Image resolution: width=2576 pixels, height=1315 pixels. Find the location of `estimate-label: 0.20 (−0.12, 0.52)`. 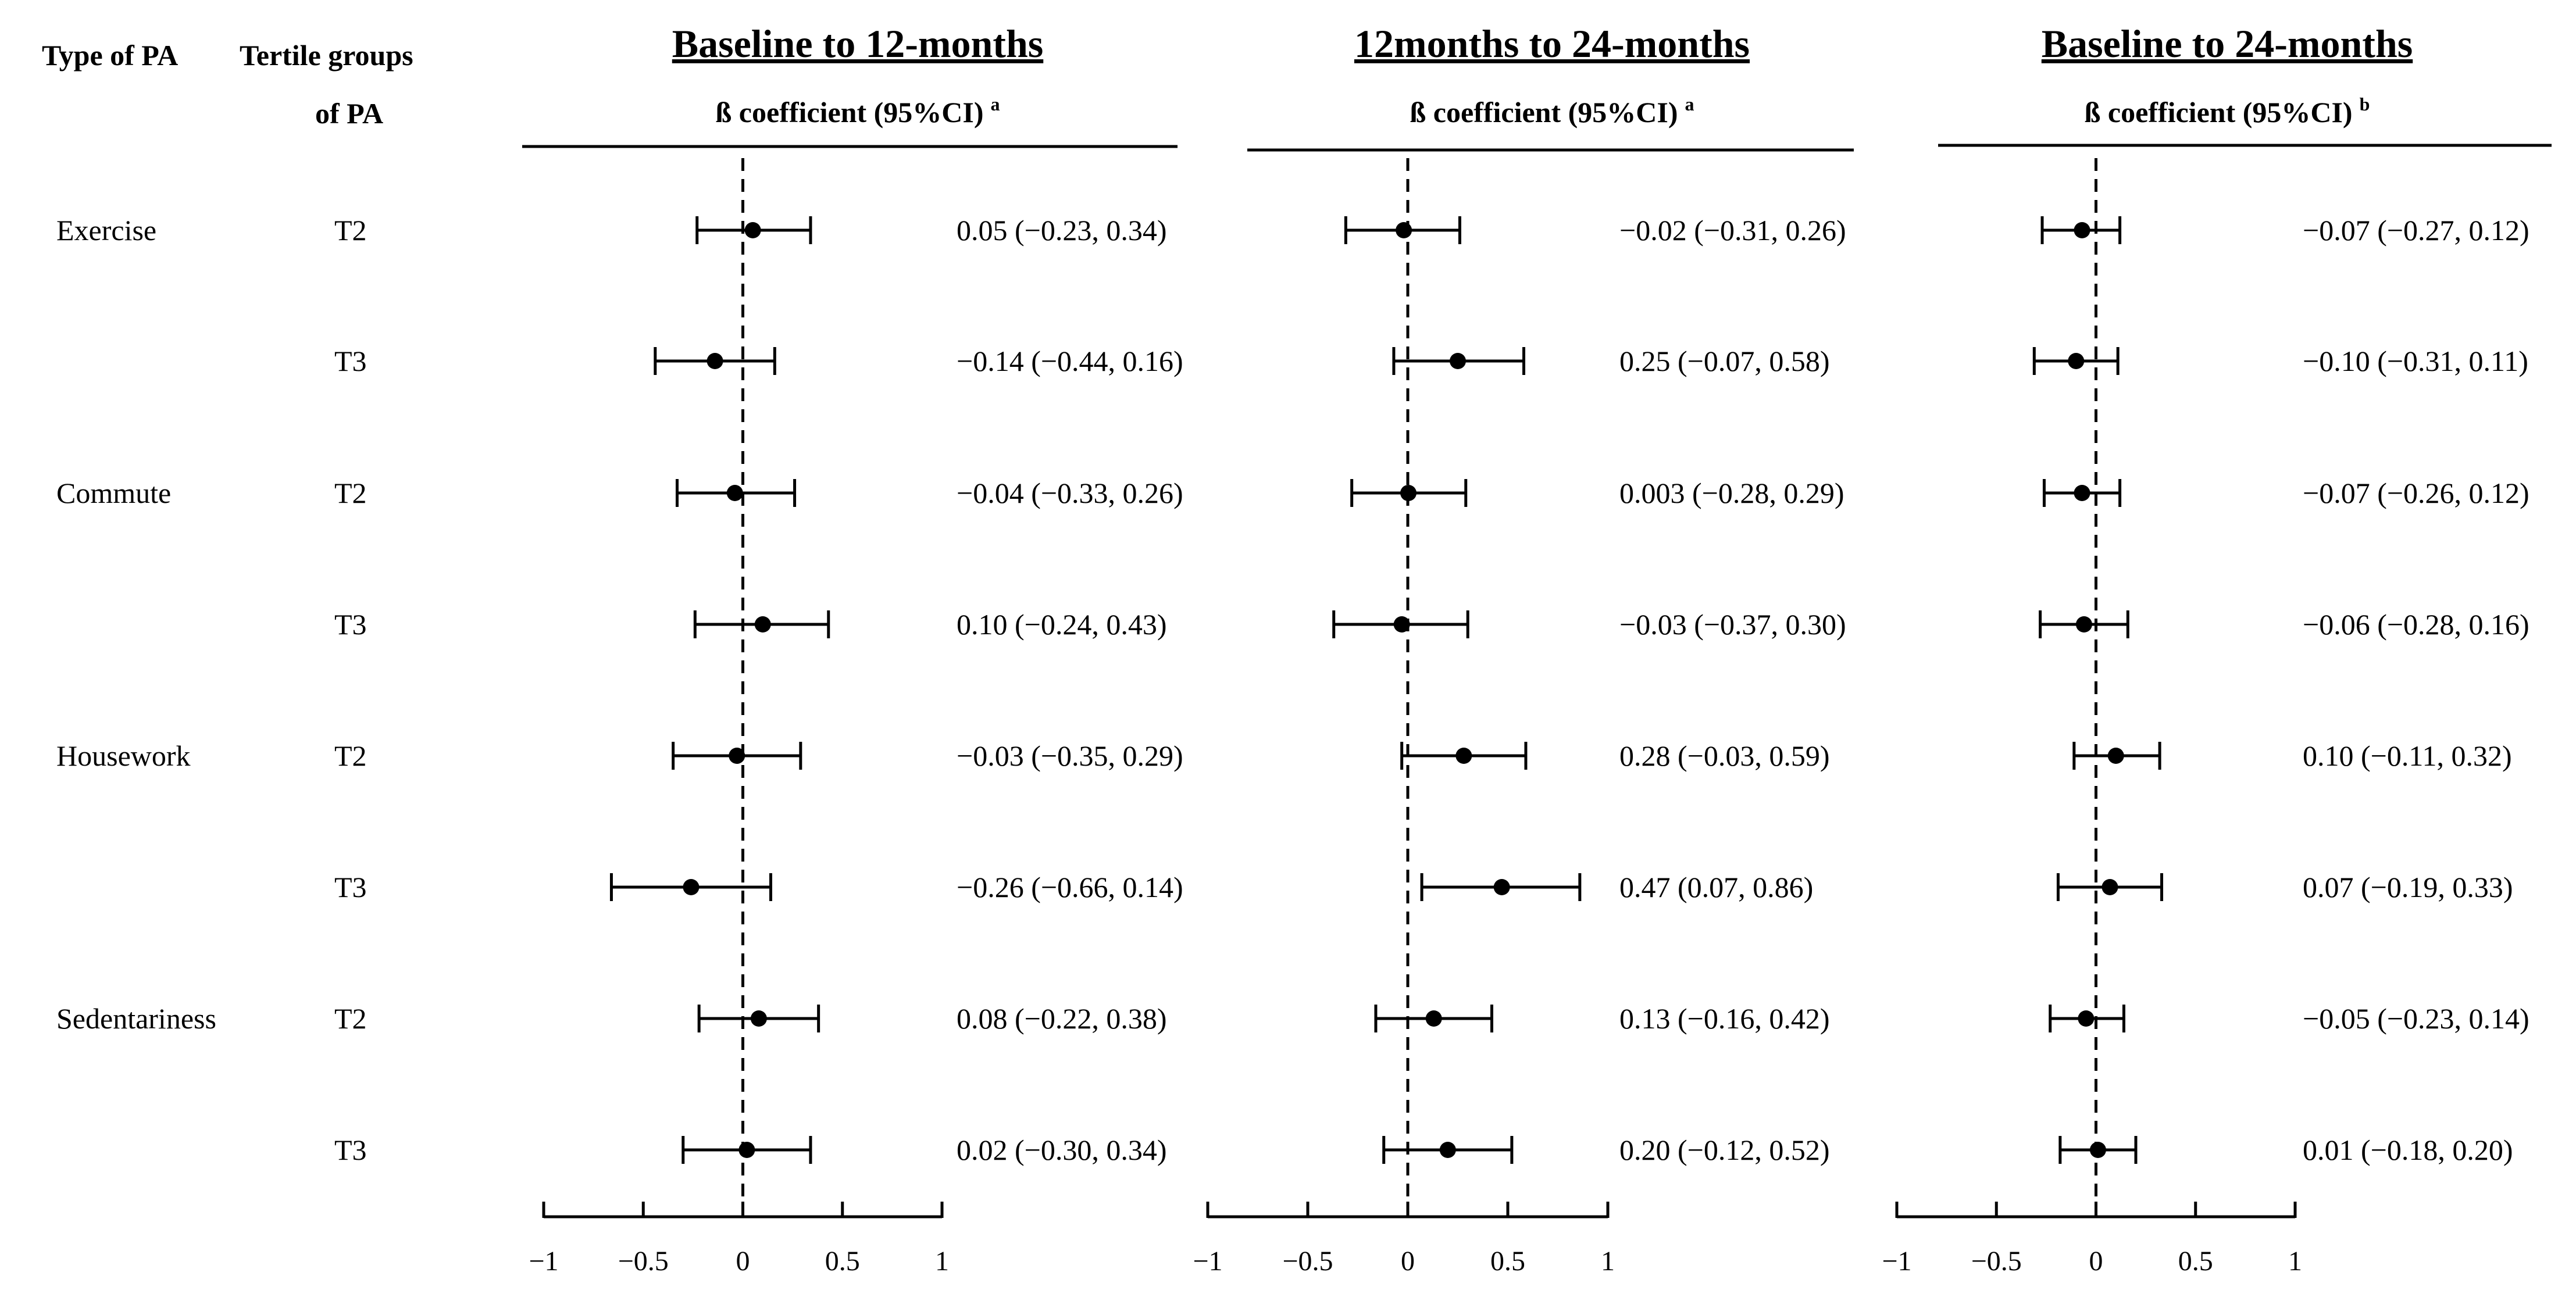

estimate-label: 0.20 (−0.12, 0.52) is located at coordinates (1725, 1150).